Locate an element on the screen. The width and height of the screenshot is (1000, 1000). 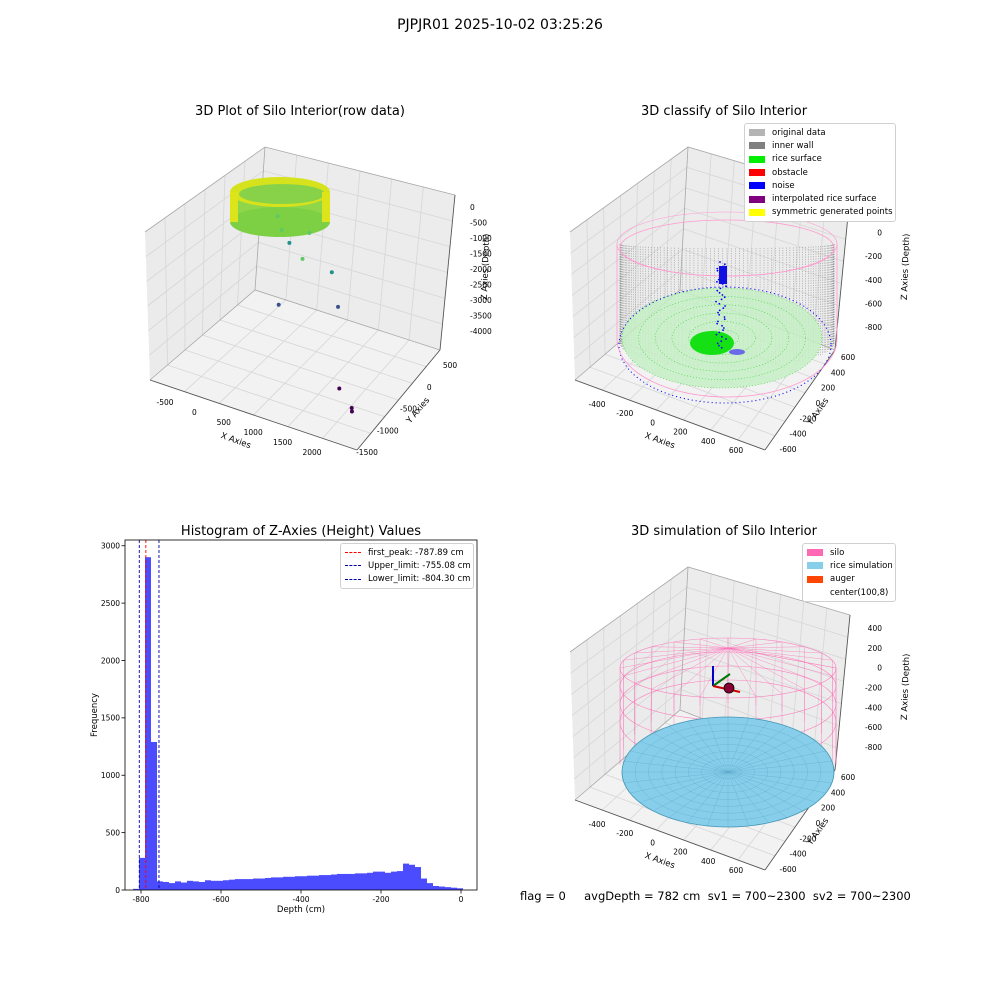
y-tick-label: -200 is located at coordinates (807, 838).